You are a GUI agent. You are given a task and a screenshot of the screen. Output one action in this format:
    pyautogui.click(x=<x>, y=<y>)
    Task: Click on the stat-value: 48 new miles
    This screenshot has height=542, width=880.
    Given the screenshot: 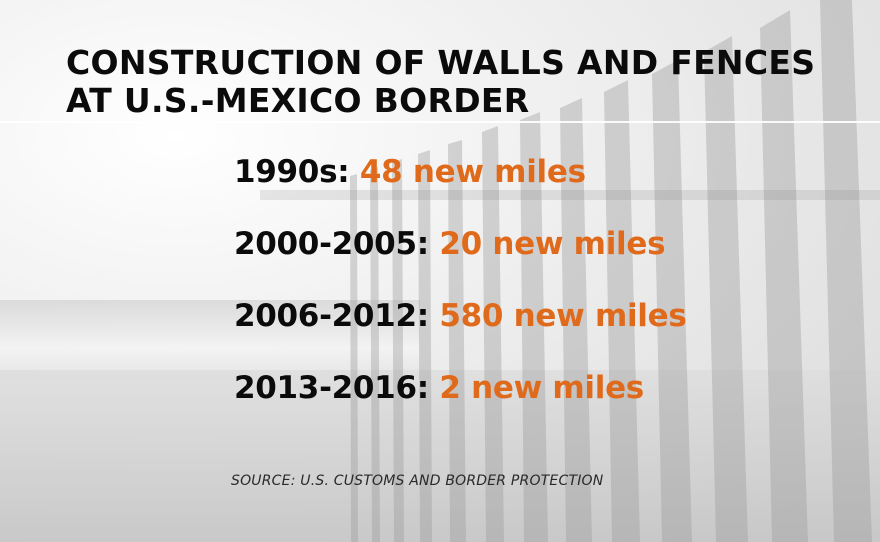 What is the action you would take?
    pyautogui.click(x=472, y=172)
    